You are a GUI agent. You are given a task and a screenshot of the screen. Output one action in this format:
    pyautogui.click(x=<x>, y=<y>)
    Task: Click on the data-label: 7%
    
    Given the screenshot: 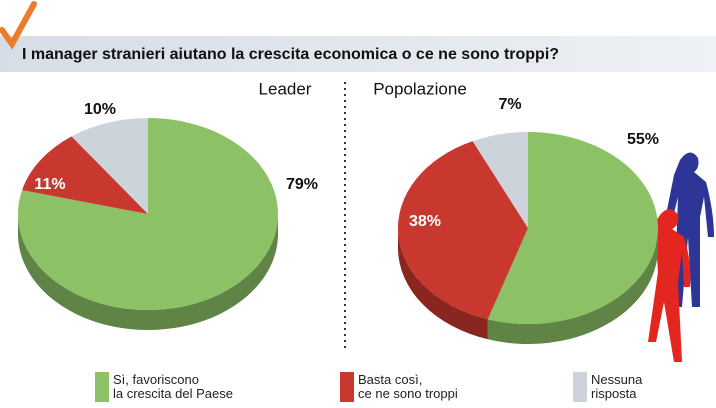 What is the action you would take?
    pyautogui.click(x=509, y=104)
    